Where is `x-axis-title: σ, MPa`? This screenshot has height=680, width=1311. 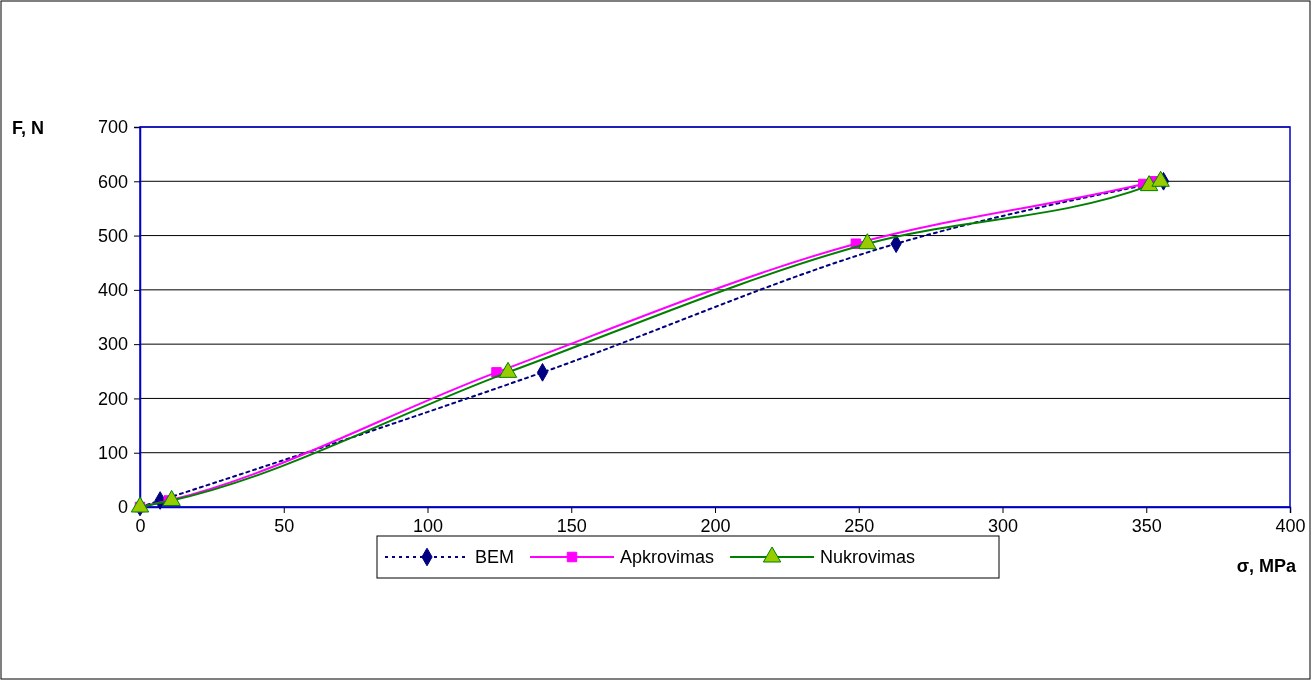 x-axis-title: σ, MPa is located at coordinates (1266, 566).